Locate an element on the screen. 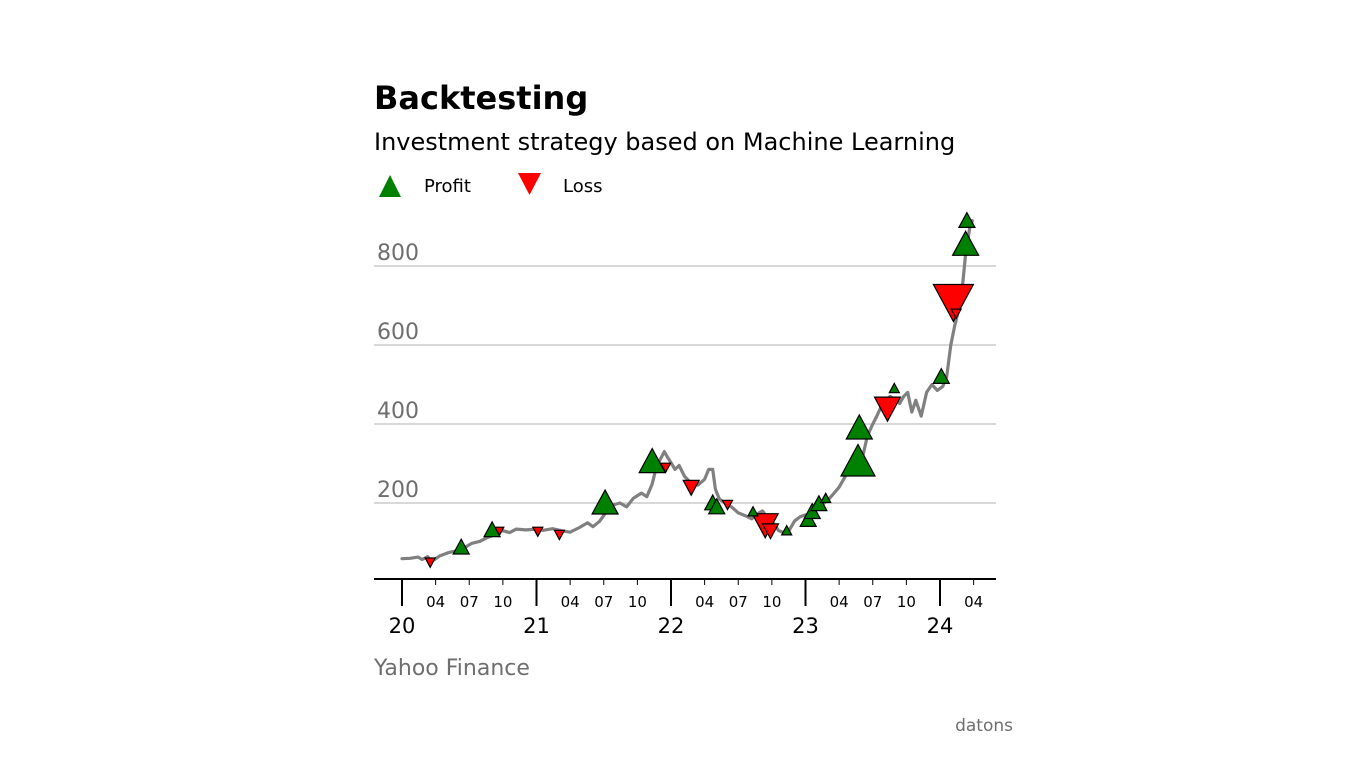 This screenshot has width=1358, height=764. y-gridlines is located at coordinates (685, 384).